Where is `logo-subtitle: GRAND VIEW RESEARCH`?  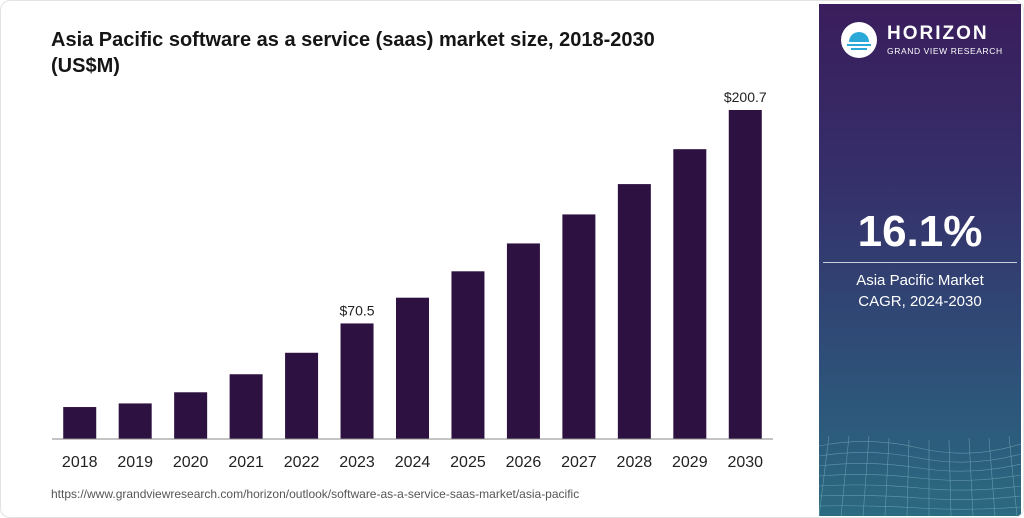 logo-subtitle: GRAND VIEW RESEARCH is located at coordinates (945, 51).